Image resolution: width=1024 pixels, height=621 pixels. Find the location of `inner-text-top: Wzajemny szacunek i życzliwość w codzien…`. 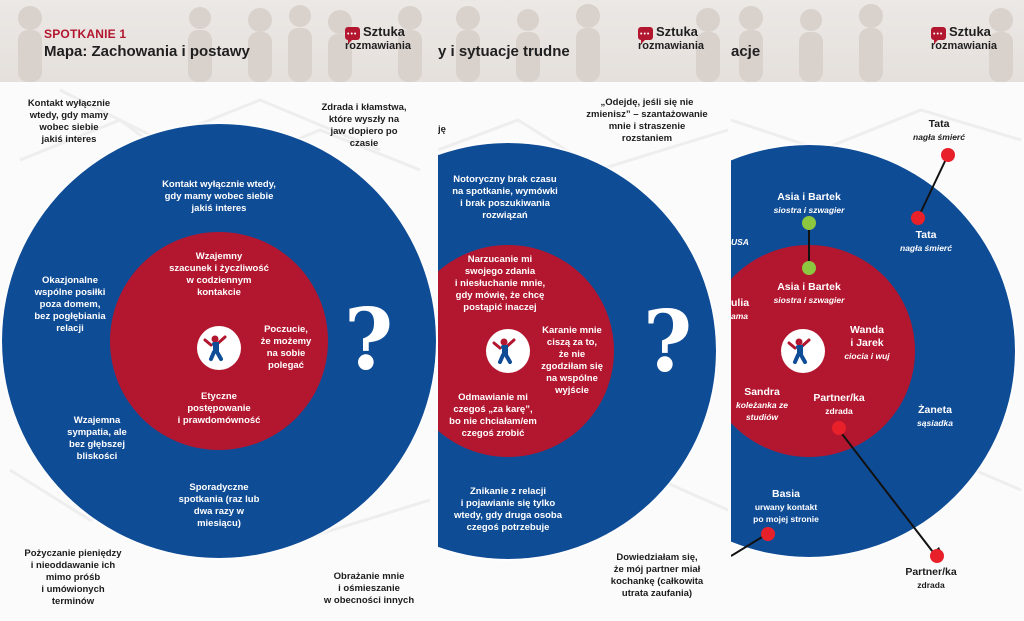

inner-text-top: Wzajemny szacunek i życzliwość w codzien… is located at coordinates (219, 274).